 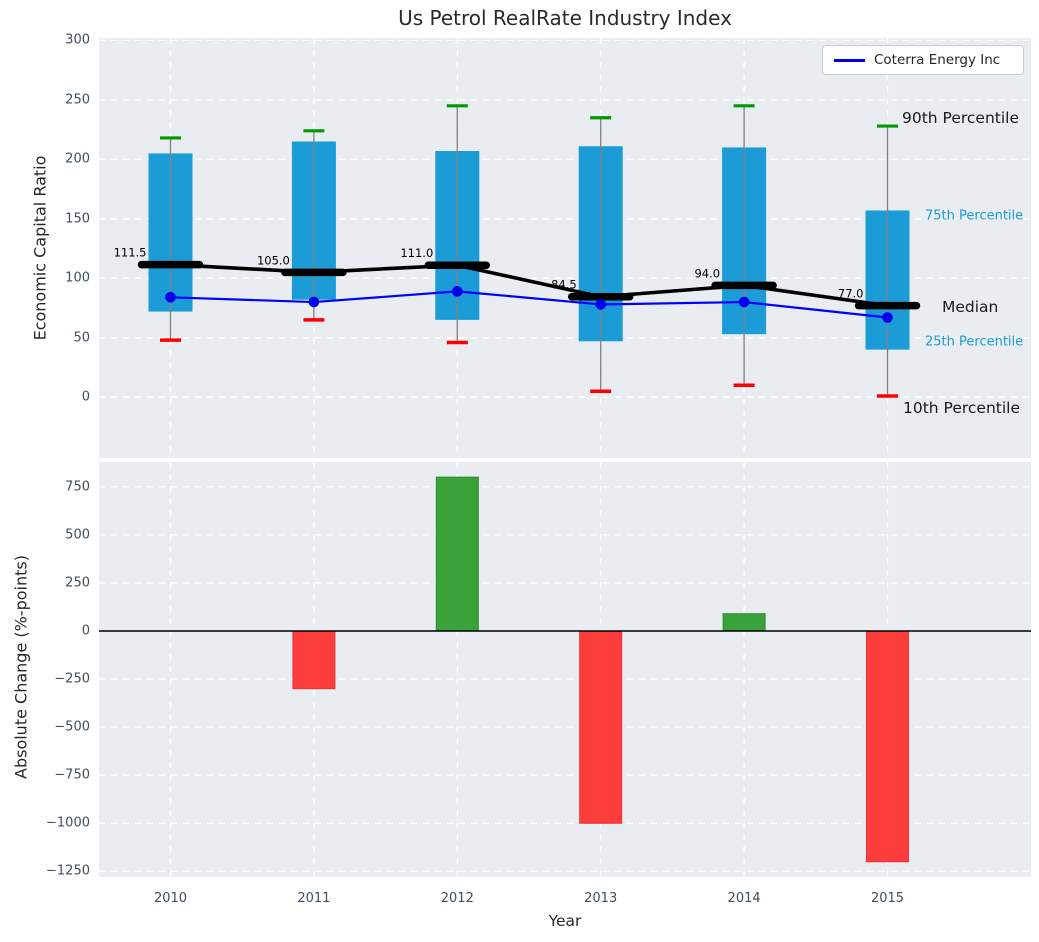 What do you see at coordinates (564, 285) in the screenshot?
I see `median-value-label-2013: 84.5` at bounding box center [564, 285].